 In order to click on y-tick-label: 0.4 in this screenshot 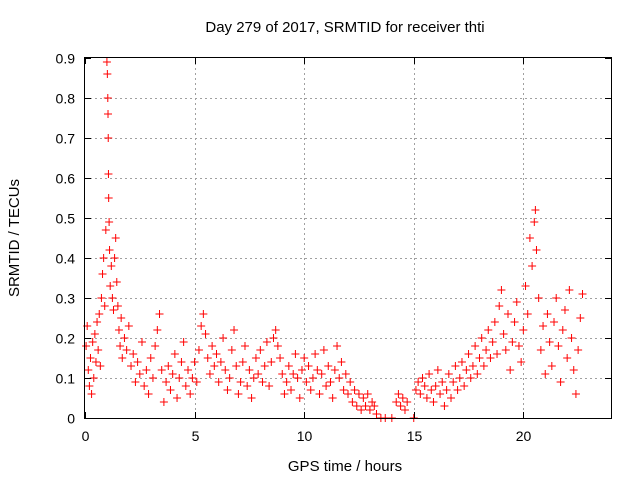, I will do `click(66, 259)`.